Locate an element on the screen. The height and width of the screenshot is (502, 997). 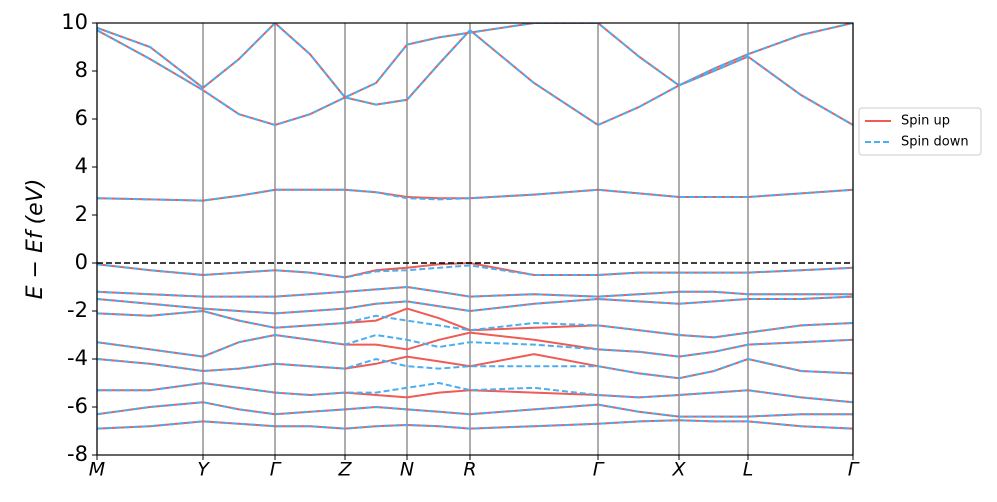
y-tick-label: 6 is located at coordinates (81, 118).